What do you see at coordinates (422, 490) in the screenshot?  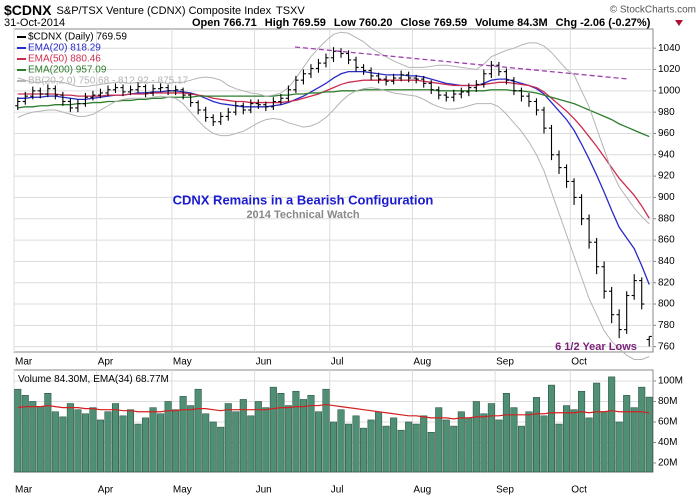 I see `x-tick-label: Aug` at bounding box center [422, 490].